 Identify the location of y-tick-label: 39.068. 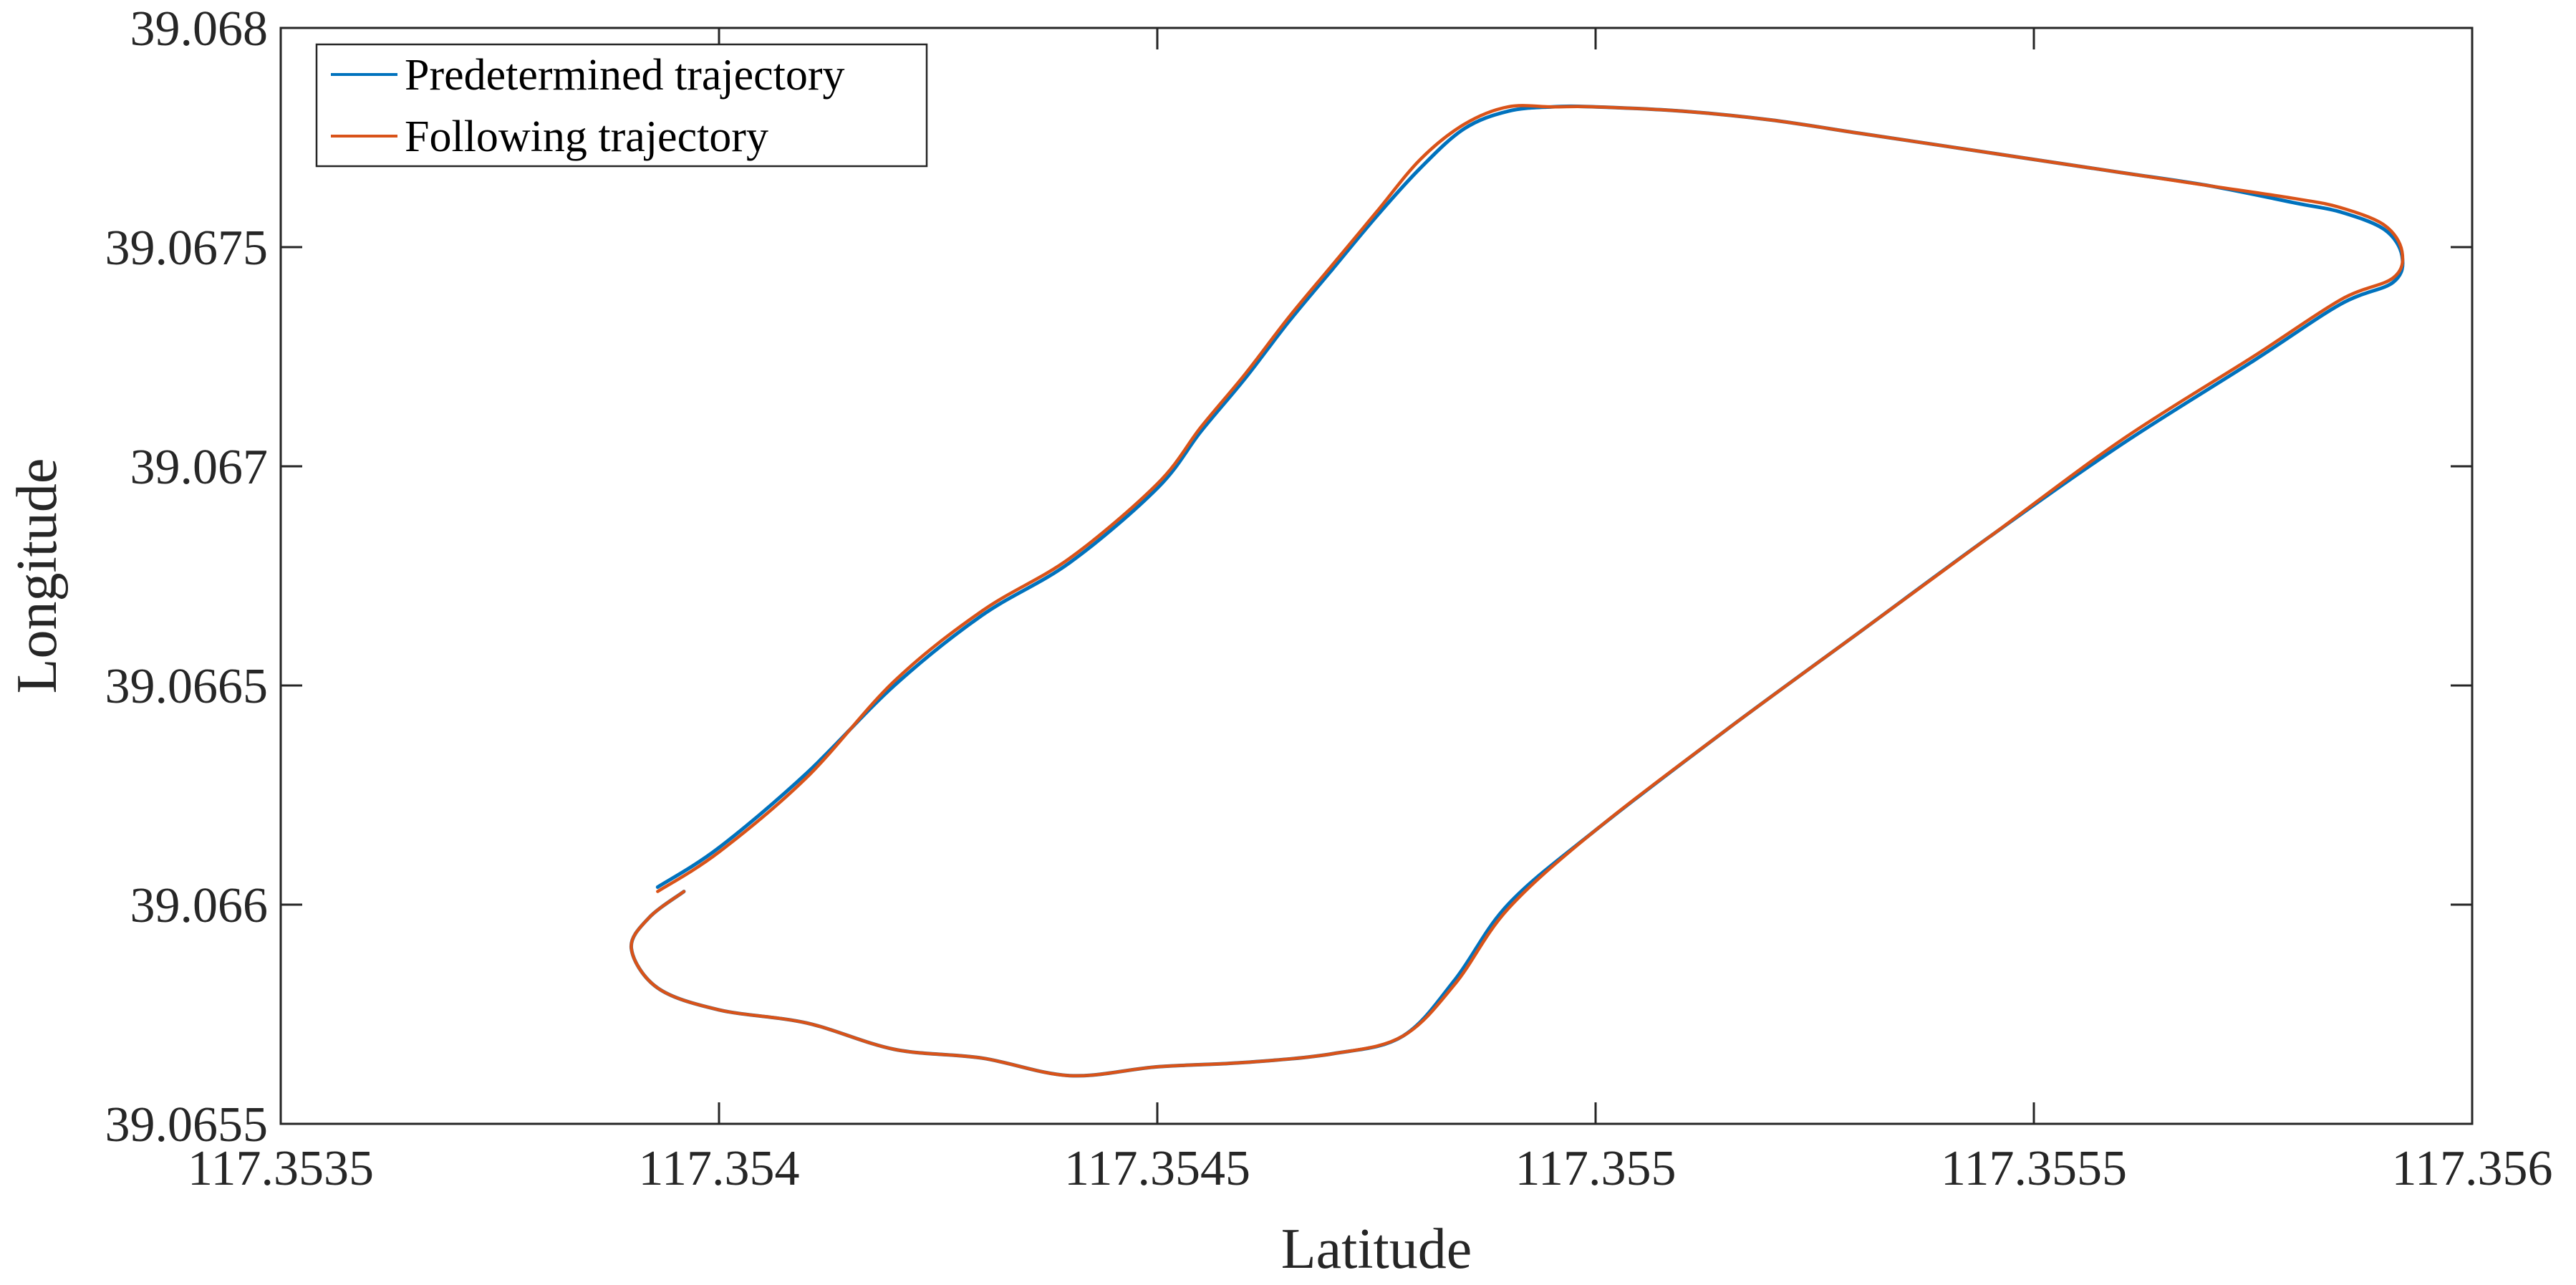
(199, 29).